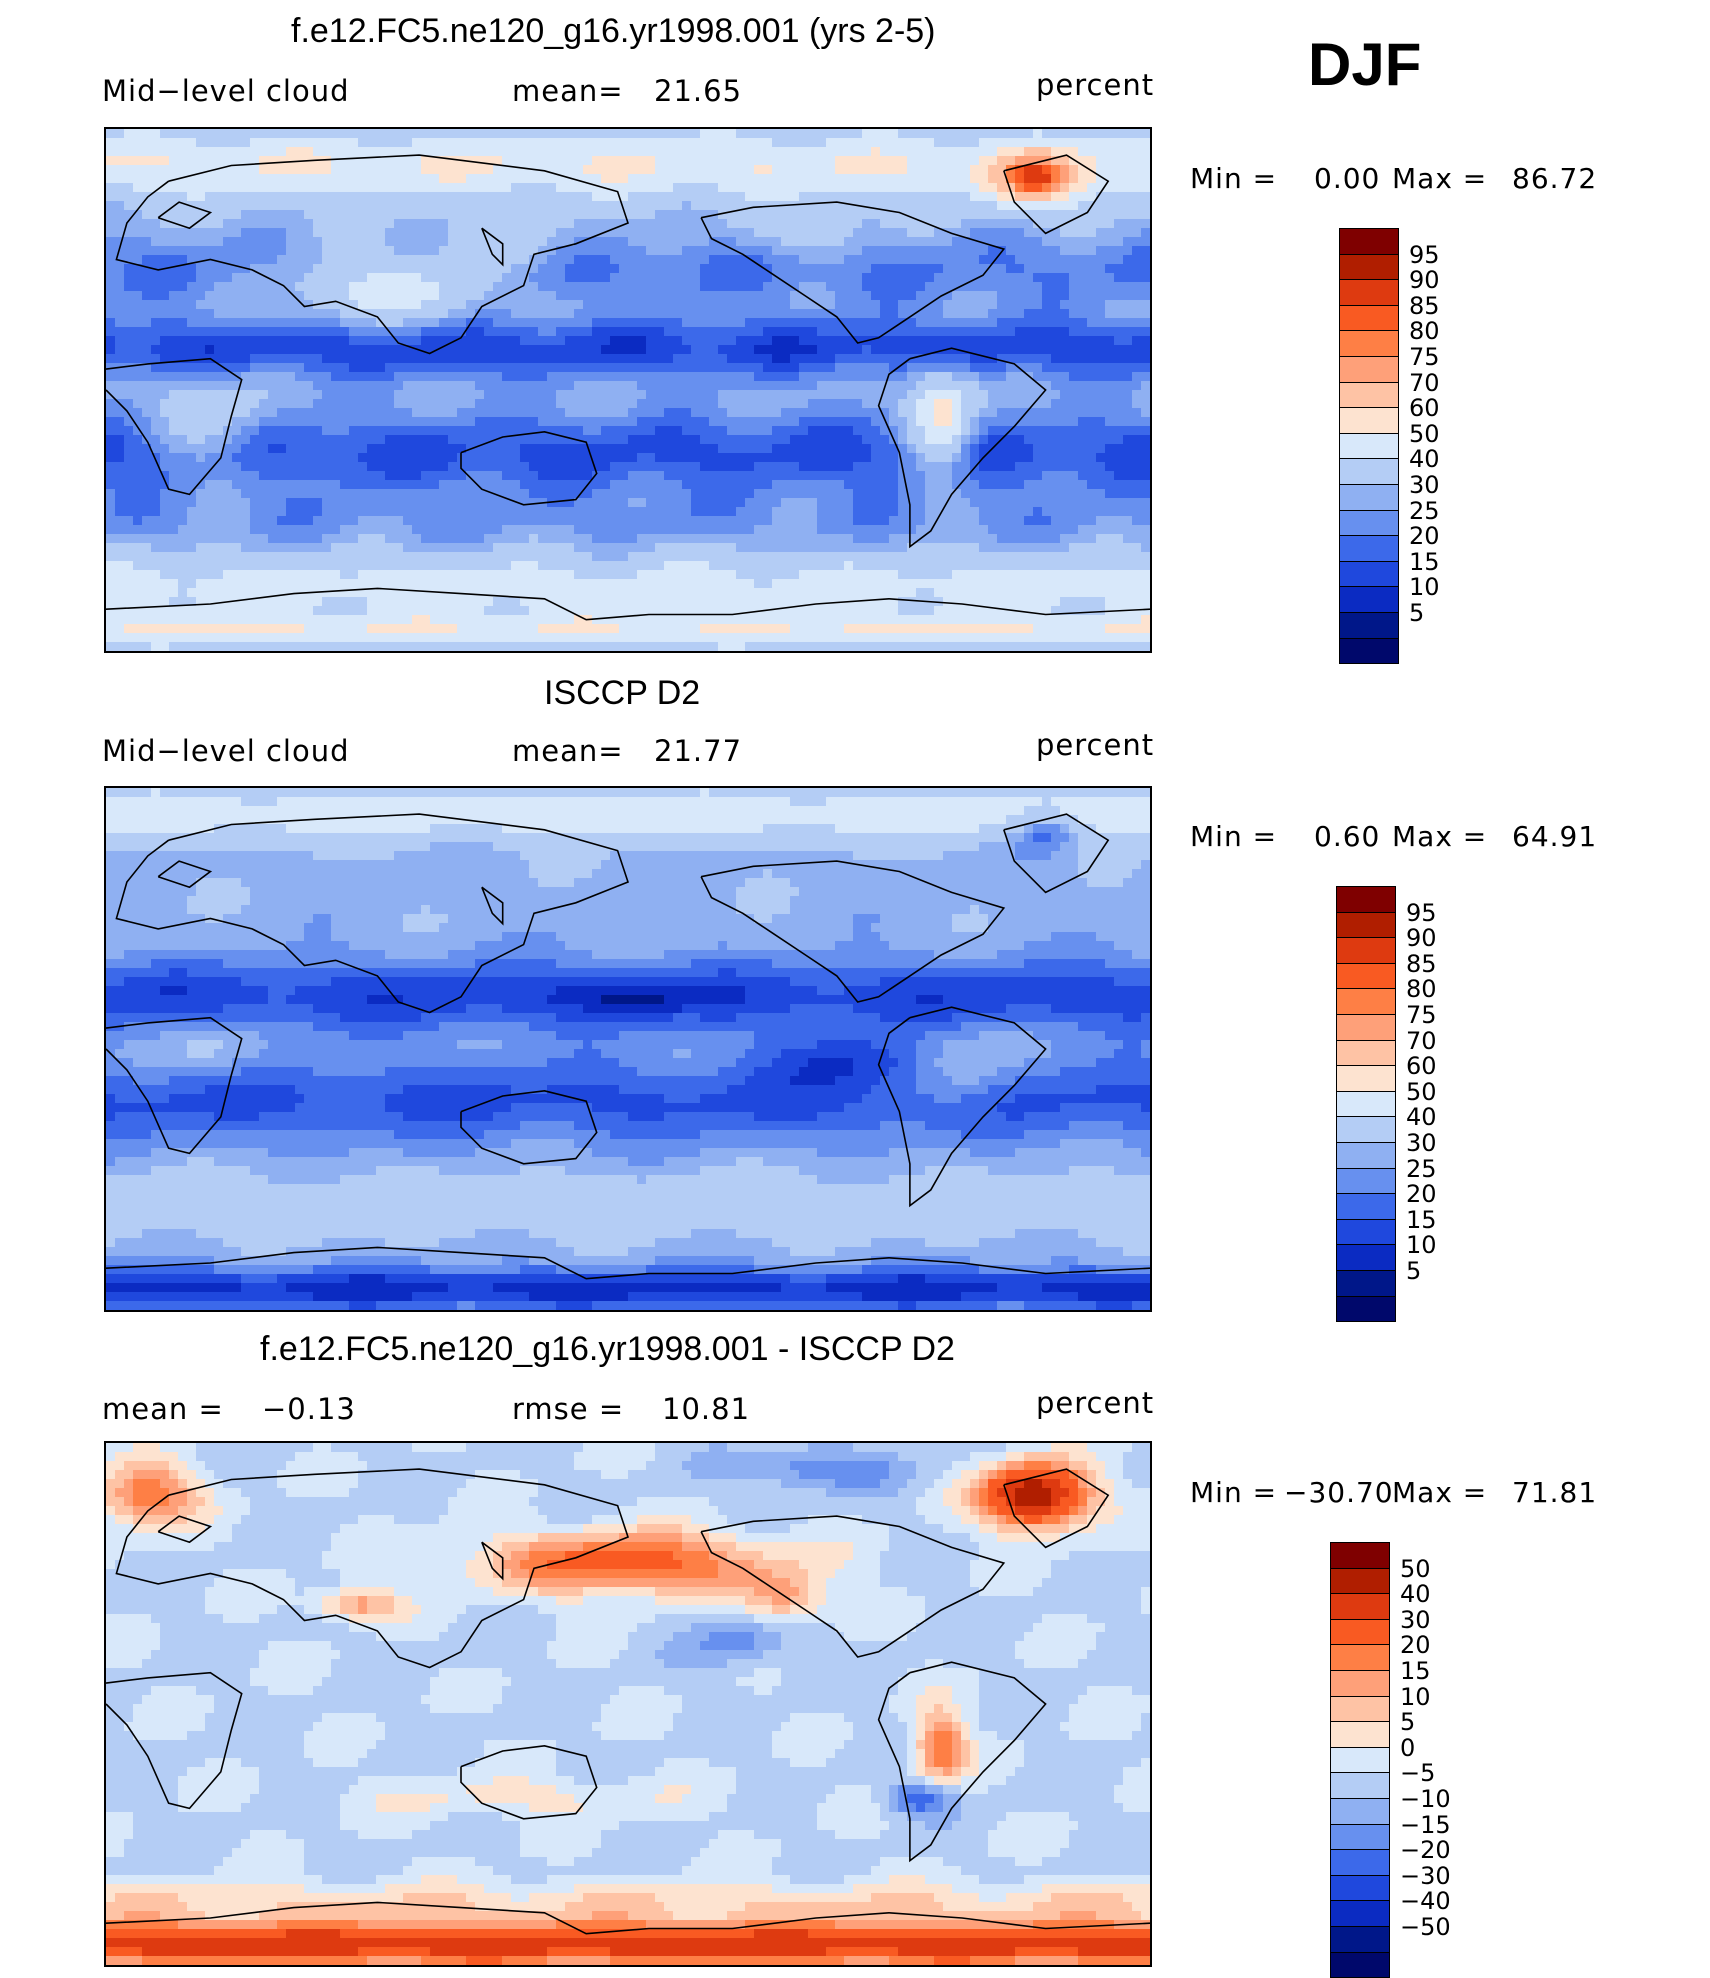 The height and width of the screenshot is (1978, 1710). Describe the element at coordinates (698, 751) in the screenshot. I see `panel-obs-mean-value: 21.77` at that location.